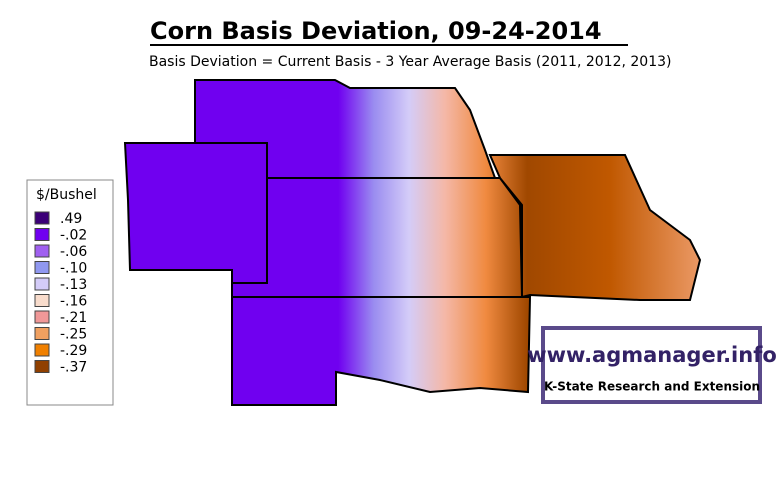 Image resolution: width=779 pixels, height=481 pixels. What do you see at coordinates (73, 318) in the screenshot?
I see `legend-label: -.21` at bounding box center [73, 318].